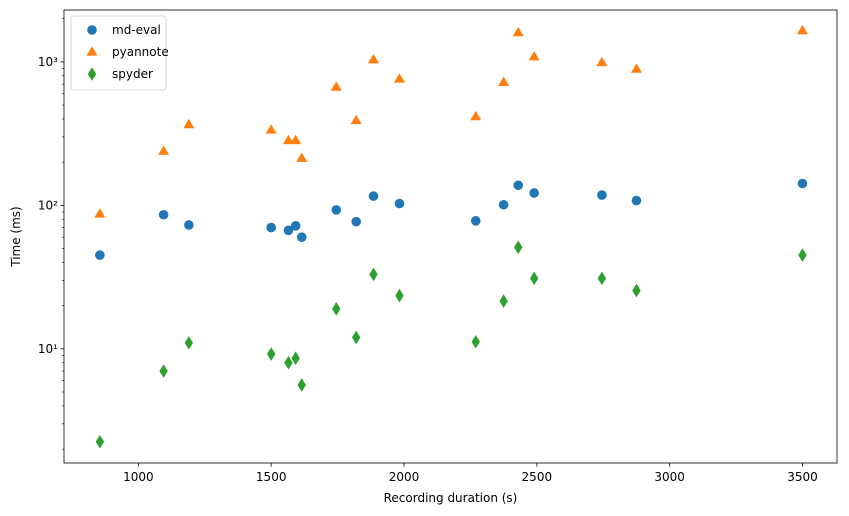  Describe the element at coordinates (404, 477) in the screenshot. I see `x-tick-label: 2000` at that location.